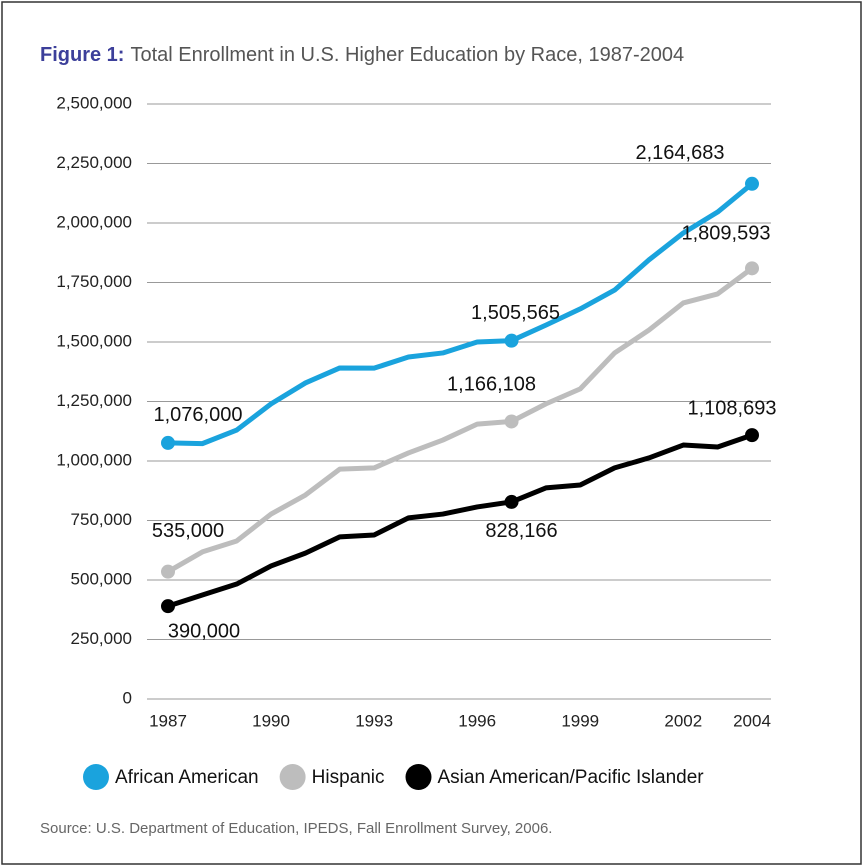  What do you see at coordinates (82, 55) in the screenshot?
I see `title-prefix: Figure 1:` at bounding box center [82, 55].